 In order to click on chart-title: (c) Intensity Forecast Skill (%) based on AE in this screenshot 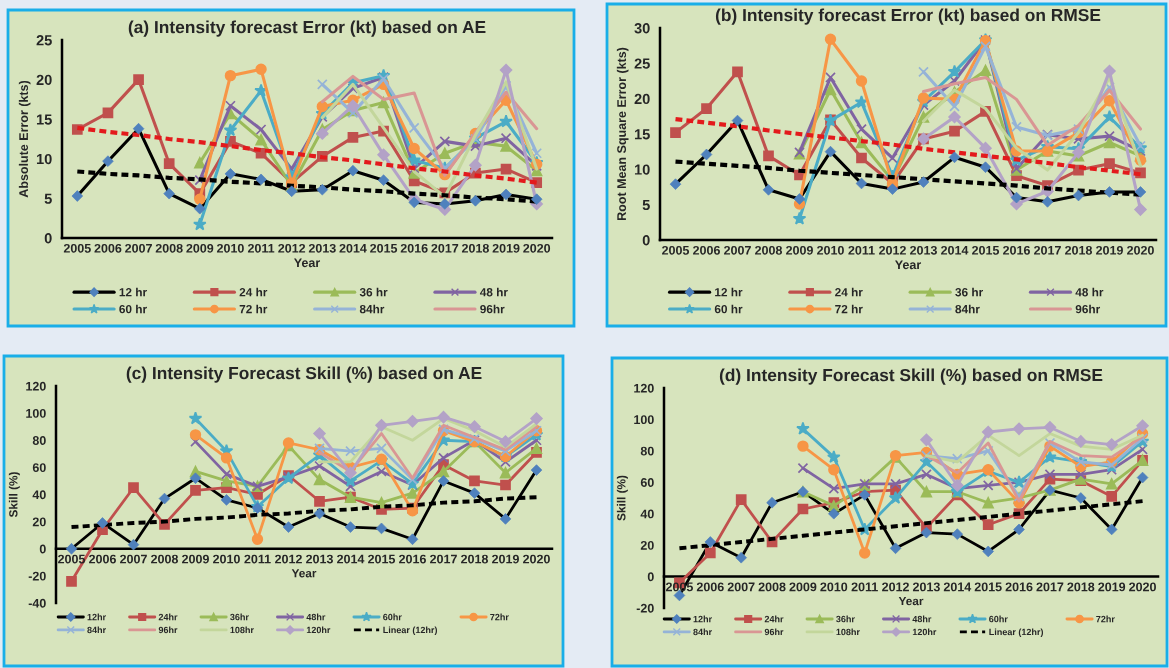, I will do `click(304, 374)`.